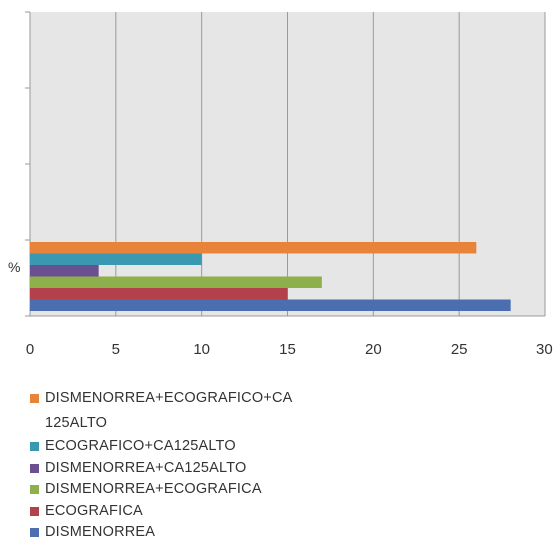 The image size is (555, 544). Describe the element at coordinates (30, 349) in the screenshot. I see `x-tick-label: 0` at that location.